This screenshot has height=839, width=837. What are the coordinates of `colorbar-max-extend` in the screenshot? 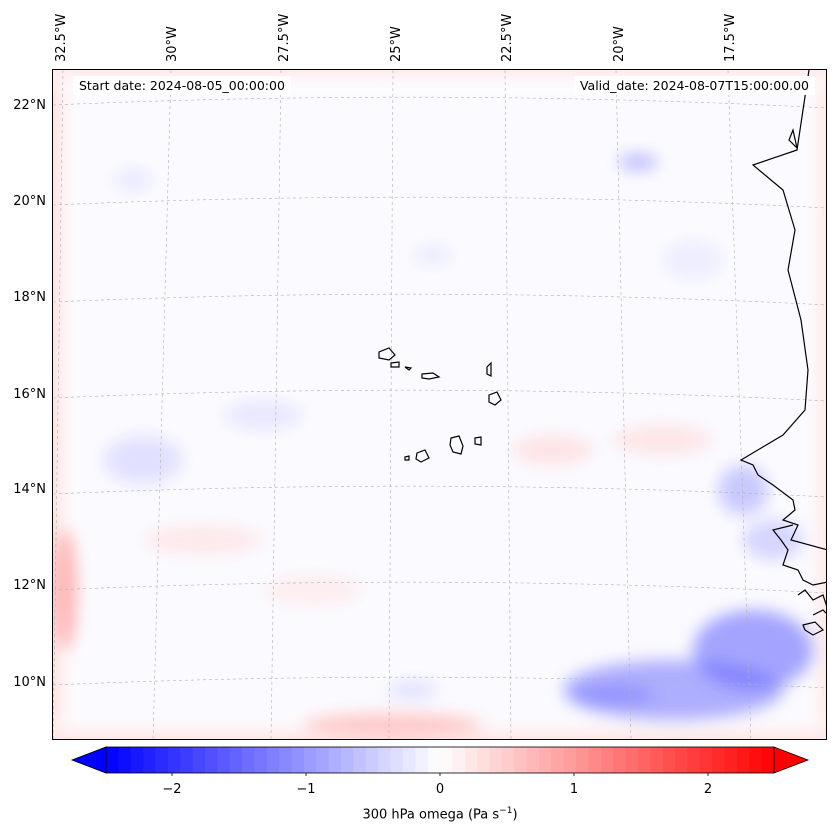 It's located at (791, 760).